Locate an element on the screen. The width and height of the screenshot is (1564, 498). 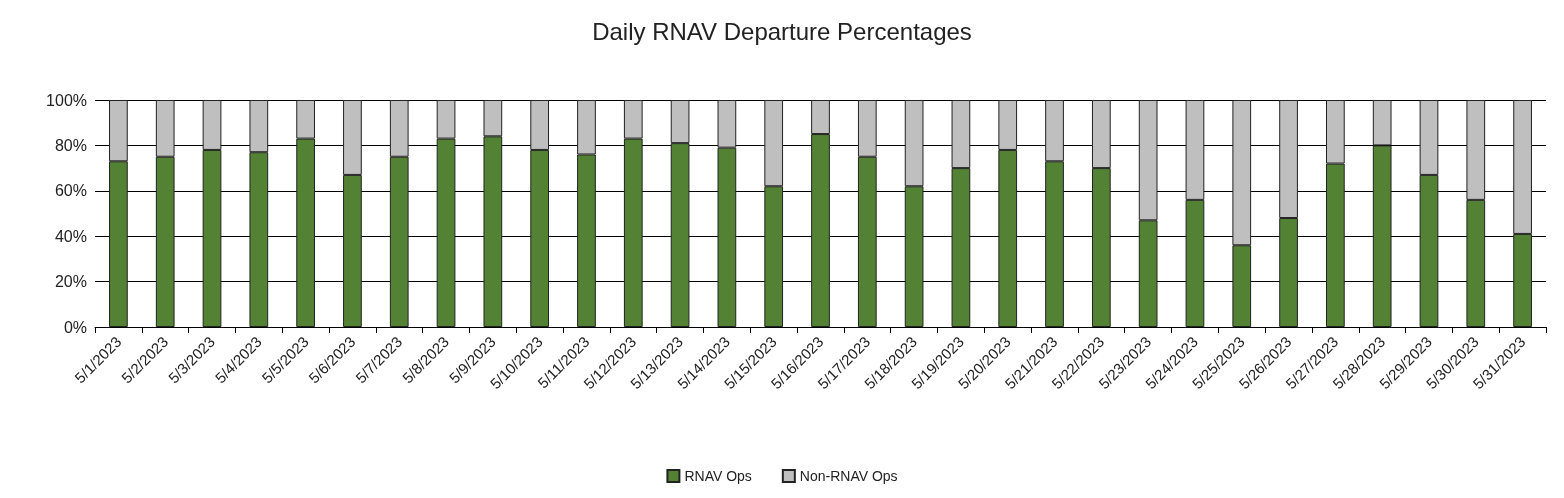
chart-title: Daily RNAV Departure Percentages is located at coordinates (782, 31).